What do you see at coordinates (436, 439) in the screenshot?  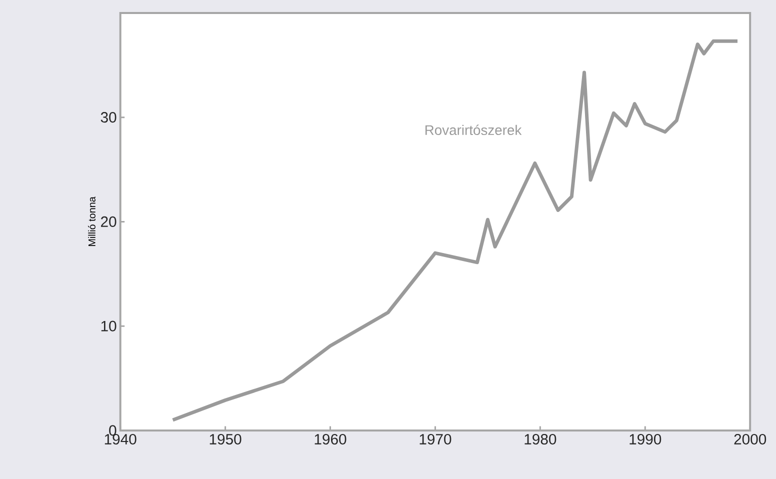 I see `x-tick-label: 1970` at bounding box center [436, 439].